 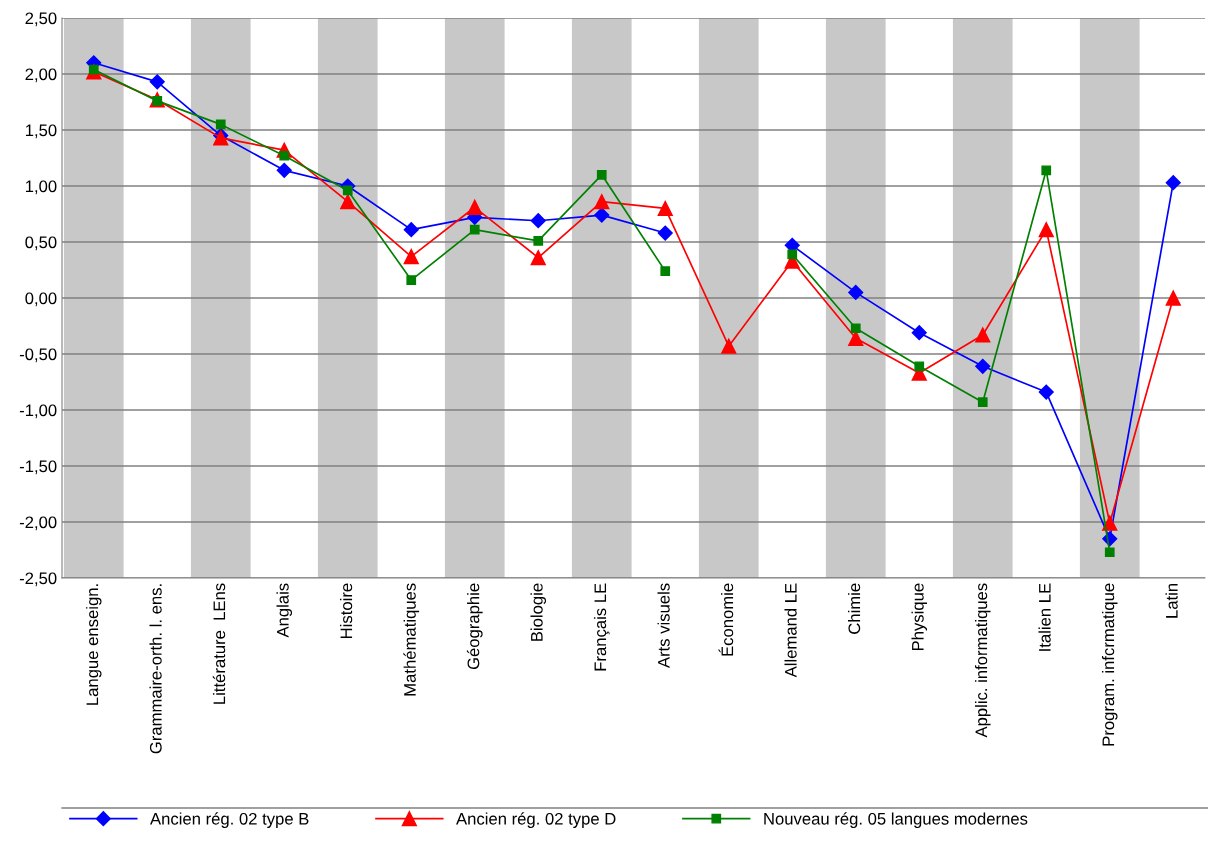 What do you see at coordinates (663, 626) in the screenshot?
I see `x-tick-label: Arts visuels` at bounding box center [663, 626].